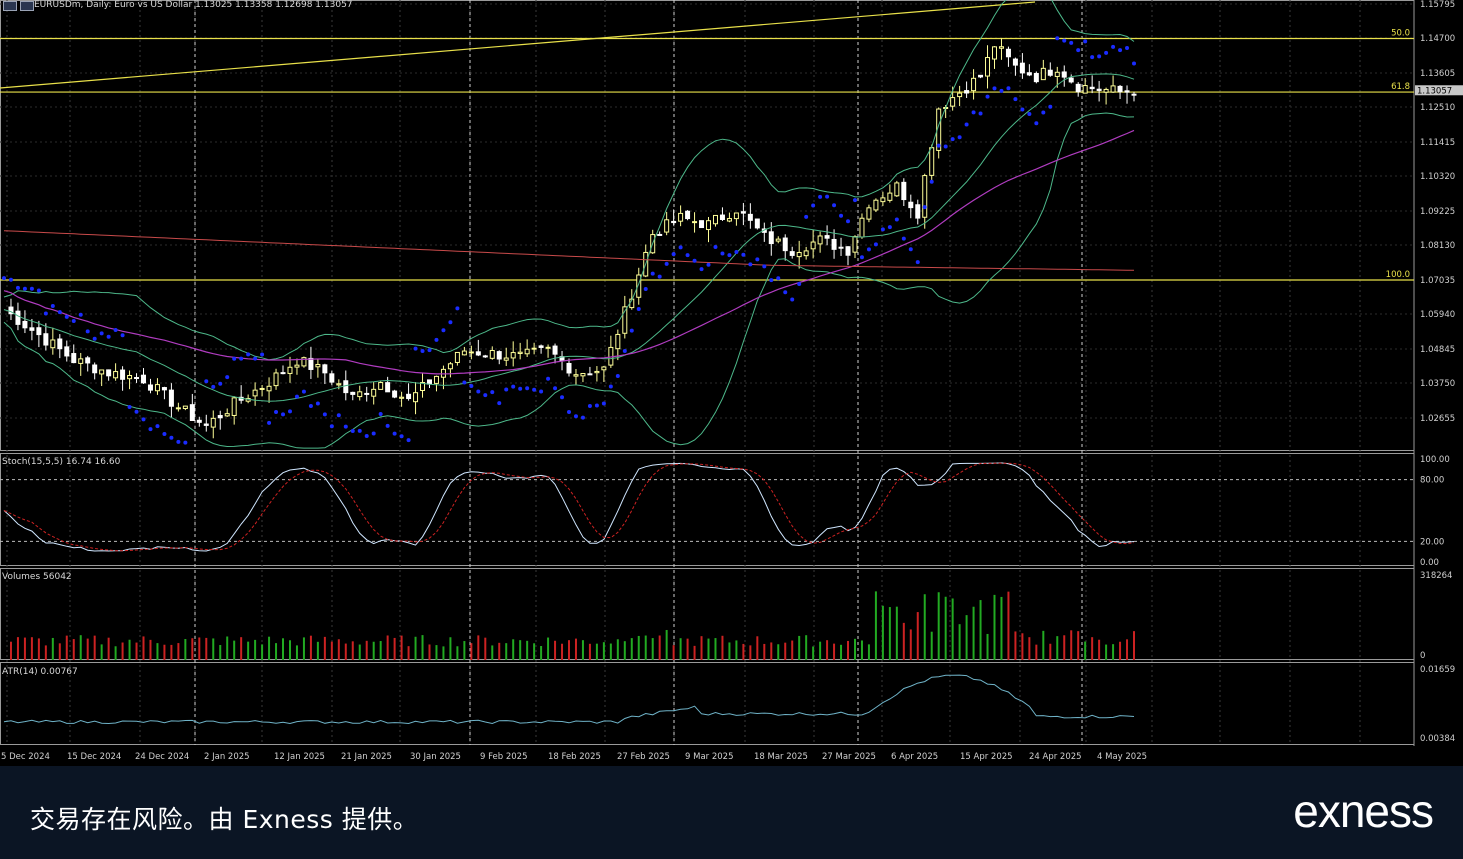 This screenshot has height=859, width=1463. I want to click on time-axis-label: 24 Dec 2024, so click(162, 757).